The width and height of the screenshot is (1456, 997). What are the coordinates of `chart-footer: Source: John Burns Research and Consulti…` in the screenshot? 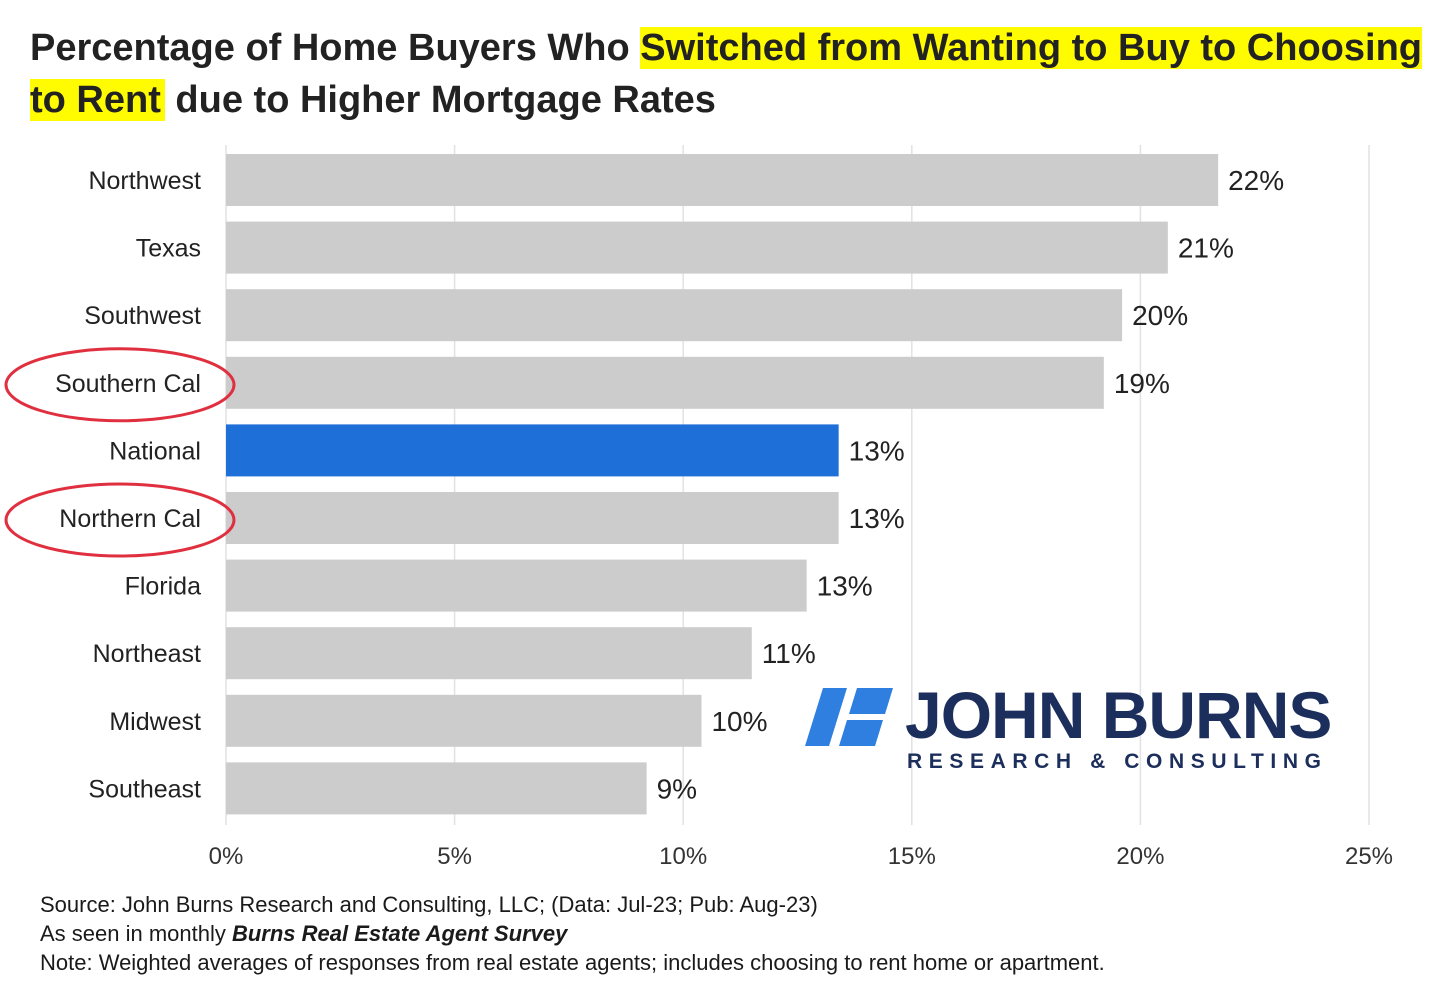 It's located at (730, 933).